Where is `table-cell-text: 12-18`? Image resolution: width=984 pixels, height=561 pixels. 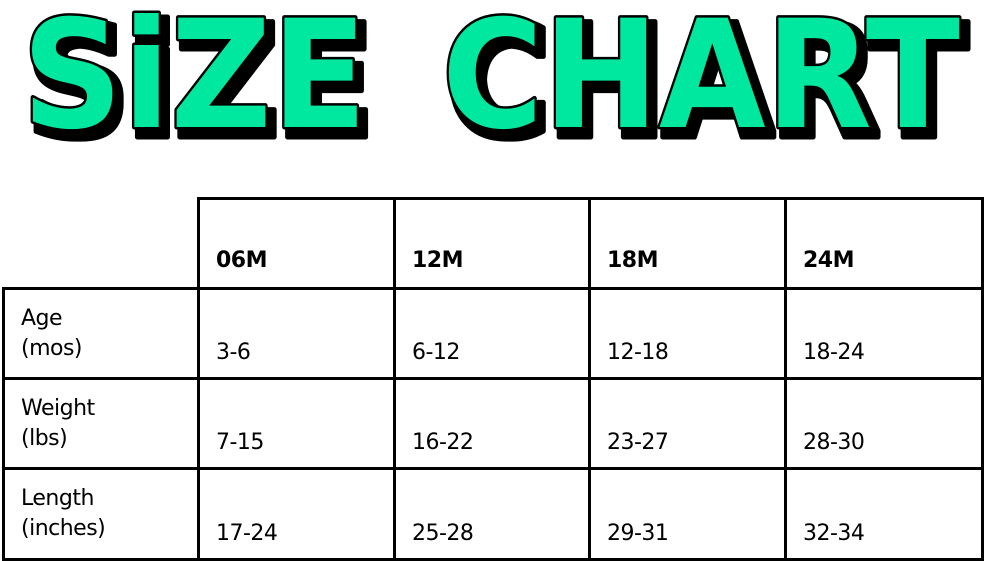
table-cell-text: 12-18 is located at coordinates (638, 352).